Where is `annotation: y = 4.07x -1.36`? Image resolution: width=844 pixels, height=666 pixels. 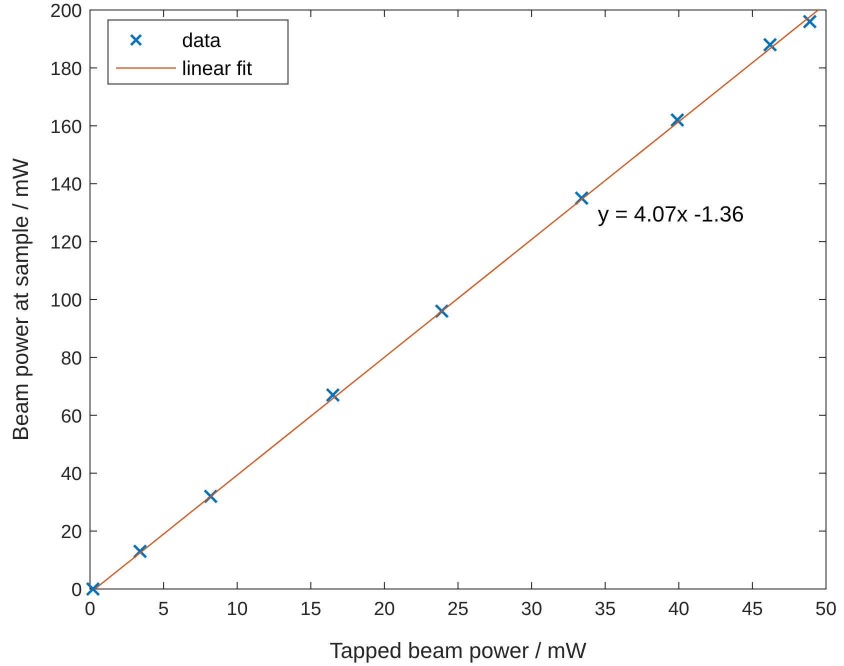
annotation: y = 4.07x -1.36 is located at coordinates (671, 213).